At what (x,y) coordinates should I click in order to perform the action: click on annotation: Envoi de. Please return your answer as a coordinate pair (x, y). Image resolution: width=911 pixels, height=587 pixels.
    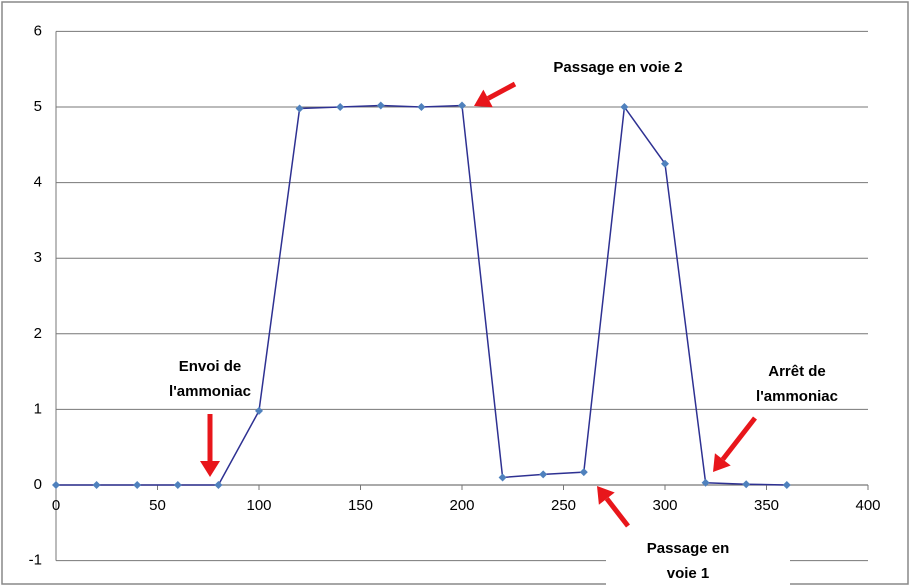
    Looking at the image, I should click on (210, 366).